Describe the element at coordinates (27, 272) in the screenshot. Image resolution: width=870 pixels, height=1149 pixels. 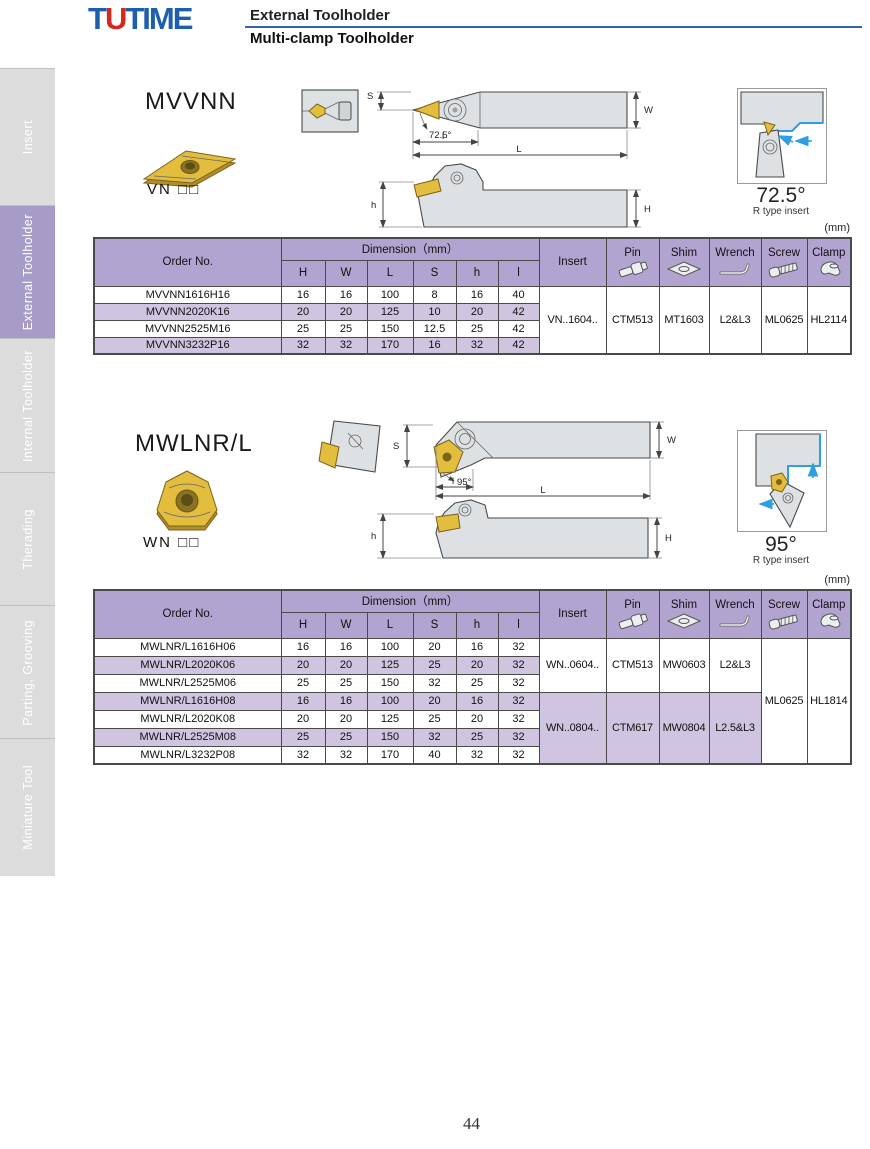
I see `sidebar-tab-external-toolholder: External Toolholder` at that location.